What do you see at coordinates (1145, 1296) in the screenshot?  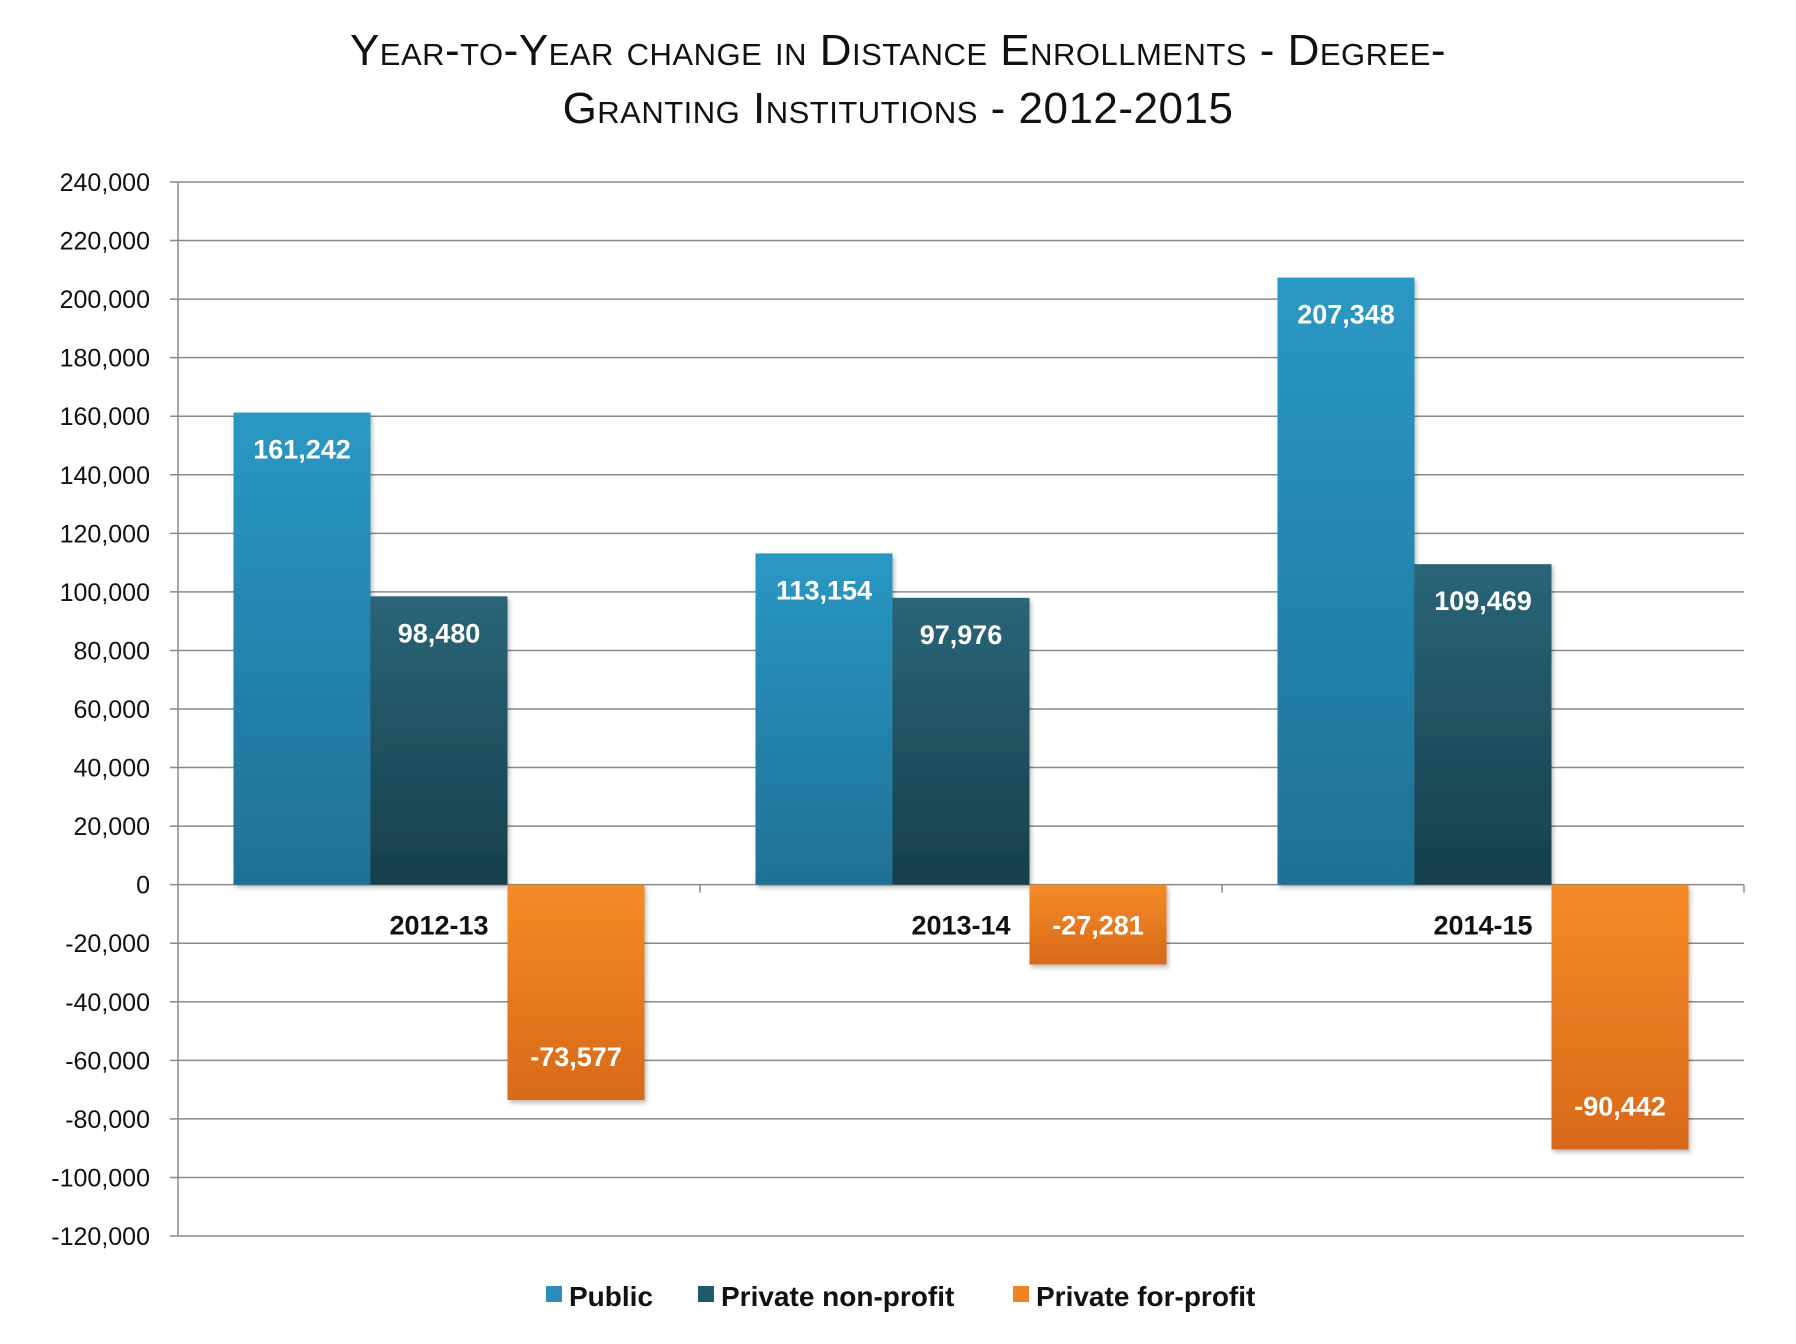 I see `legend-label: Private for-profit` at bounding box center [1145, 1296].